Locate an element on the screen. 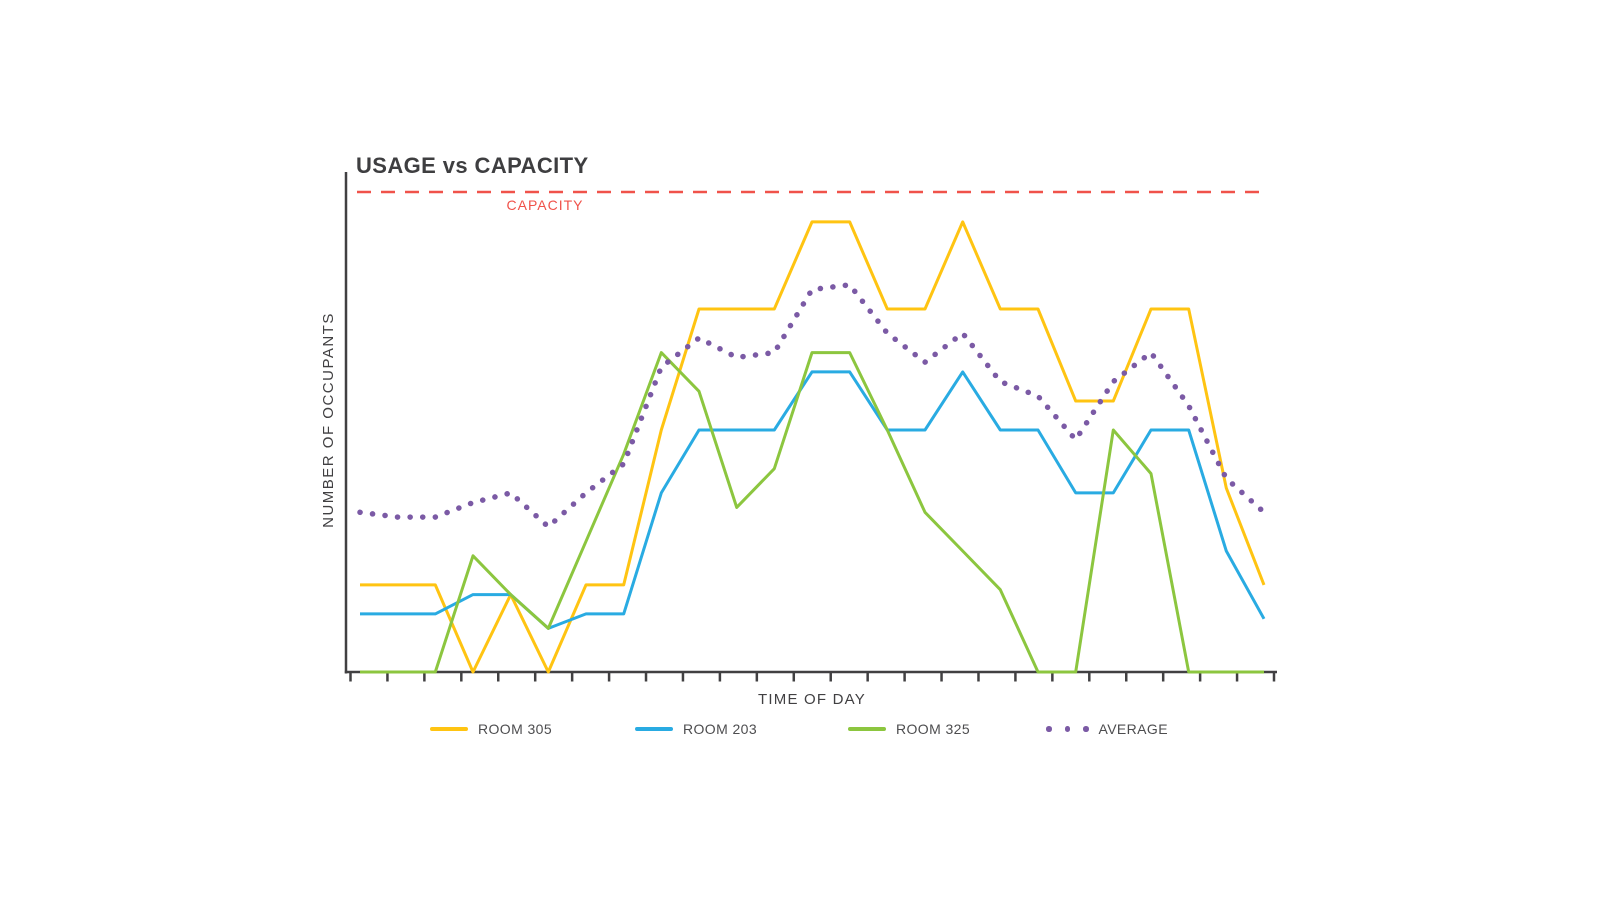 This screenshot has width=1600, height=900. x-axis-label: TIME OF DAY is located at coordinates (812, 699).